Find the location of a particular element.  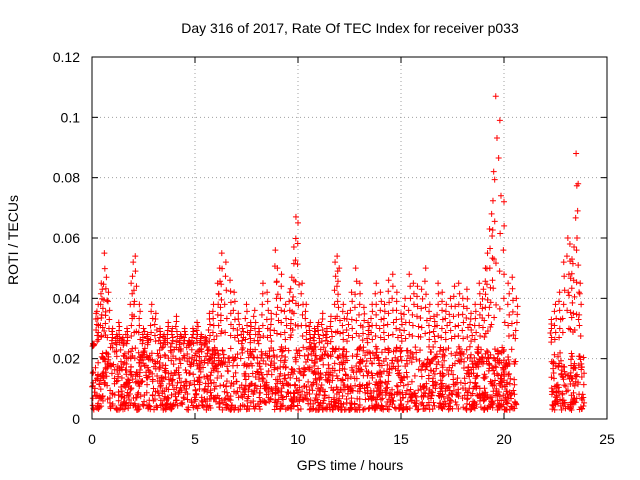

y-tick-label: 0.12 is located at coordinates (66, 57).